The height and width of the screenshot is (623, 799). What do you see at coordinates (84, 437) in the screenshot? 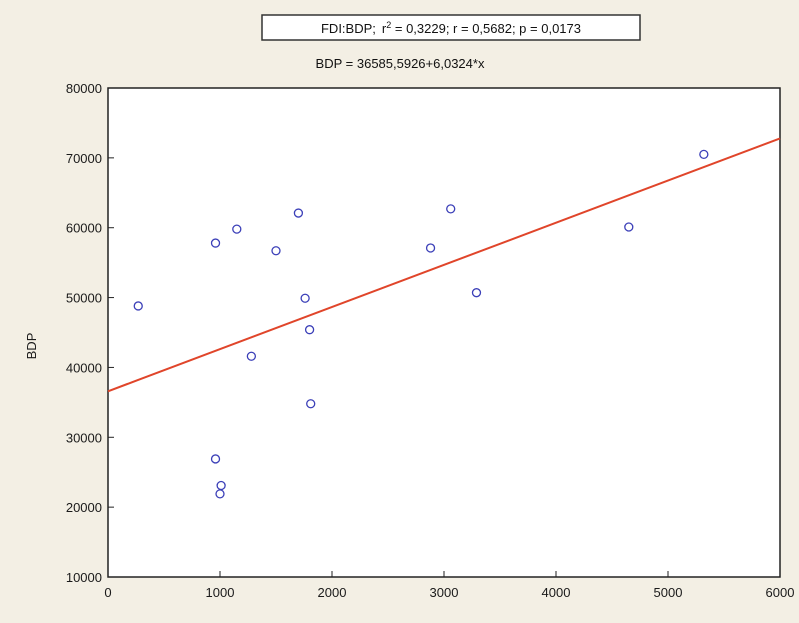
I see `y-tick-label: 30000` at bounding box center [84, 437].